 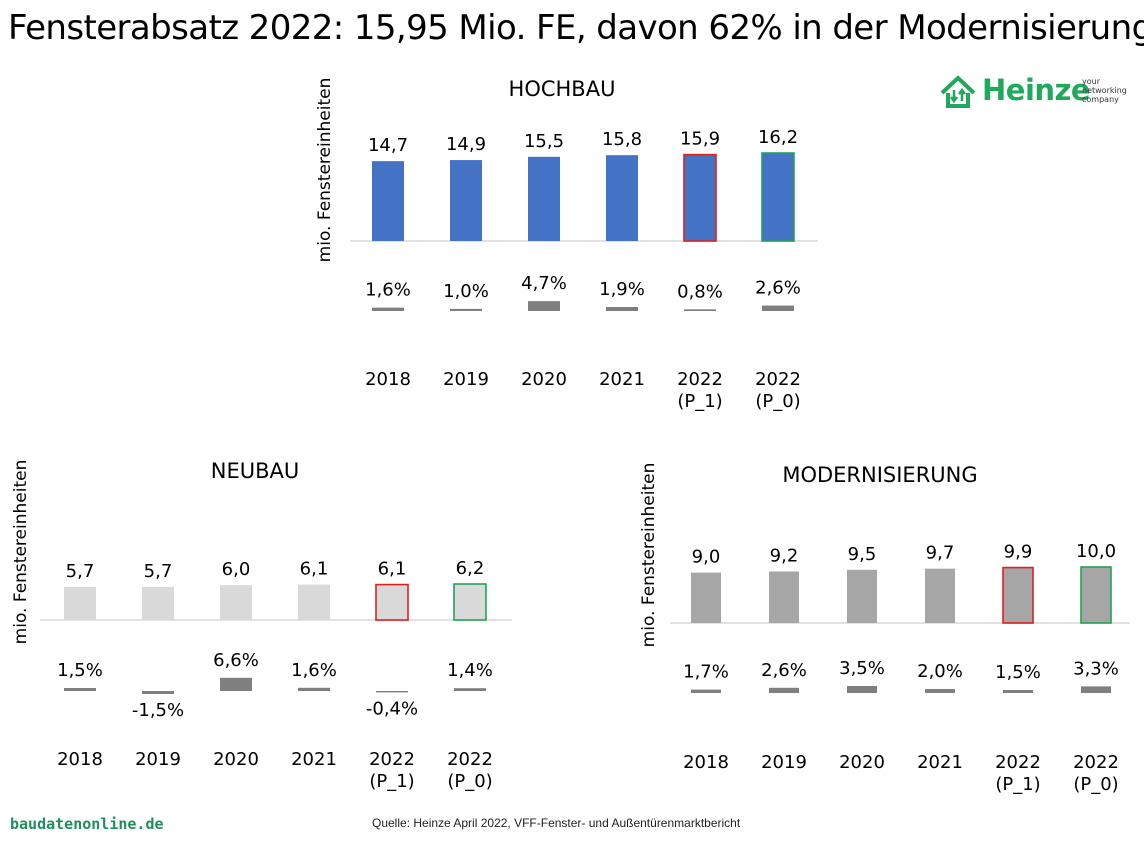 What do you see at coordinates (706, 557) in the screenshot?
I see `bar-value-label: 9,0` at bounding box center [706, 557].